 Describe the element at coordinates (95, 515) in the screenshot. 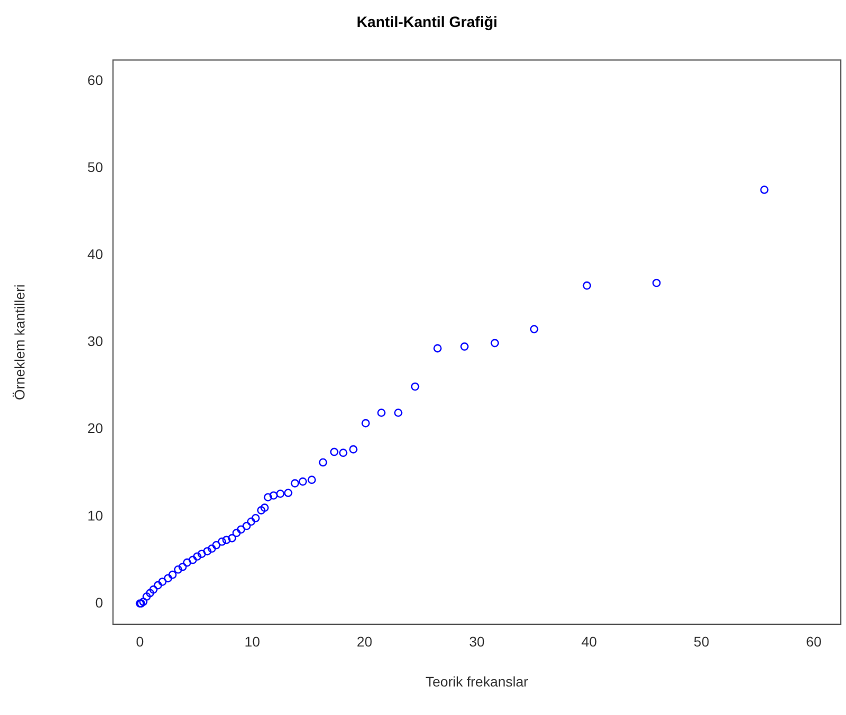

I see `y-tick-label: 10` at that location.